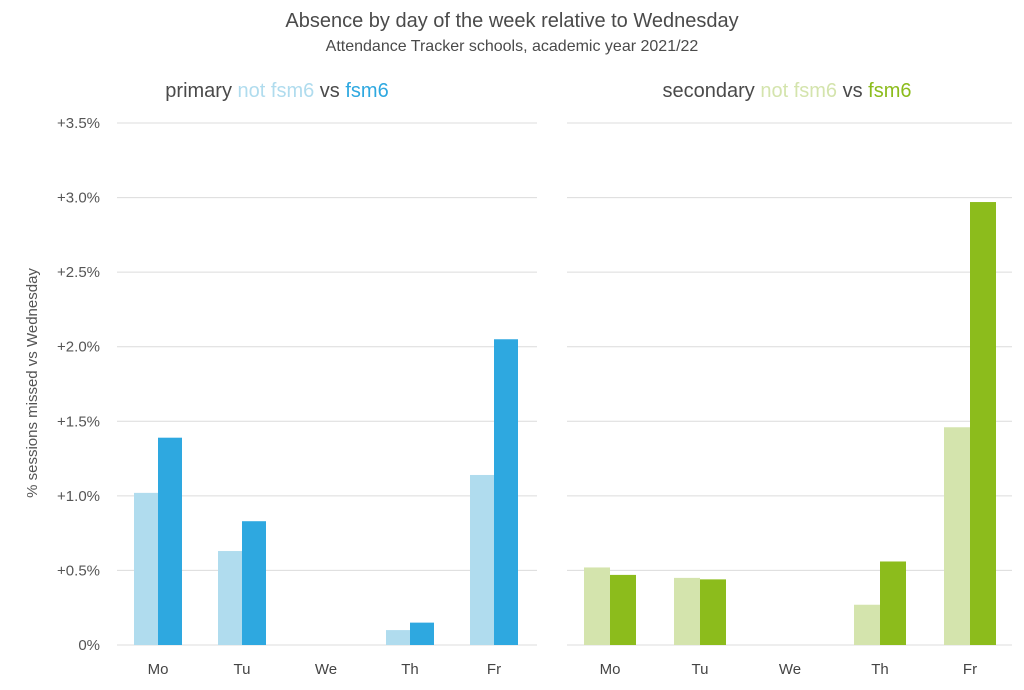 The width and height of the screenshot is (1024, 690). Describe the element at coordinates (957, 536) in the screenshot. I see `bar-secondary-fr-not-fsm6` at that location.